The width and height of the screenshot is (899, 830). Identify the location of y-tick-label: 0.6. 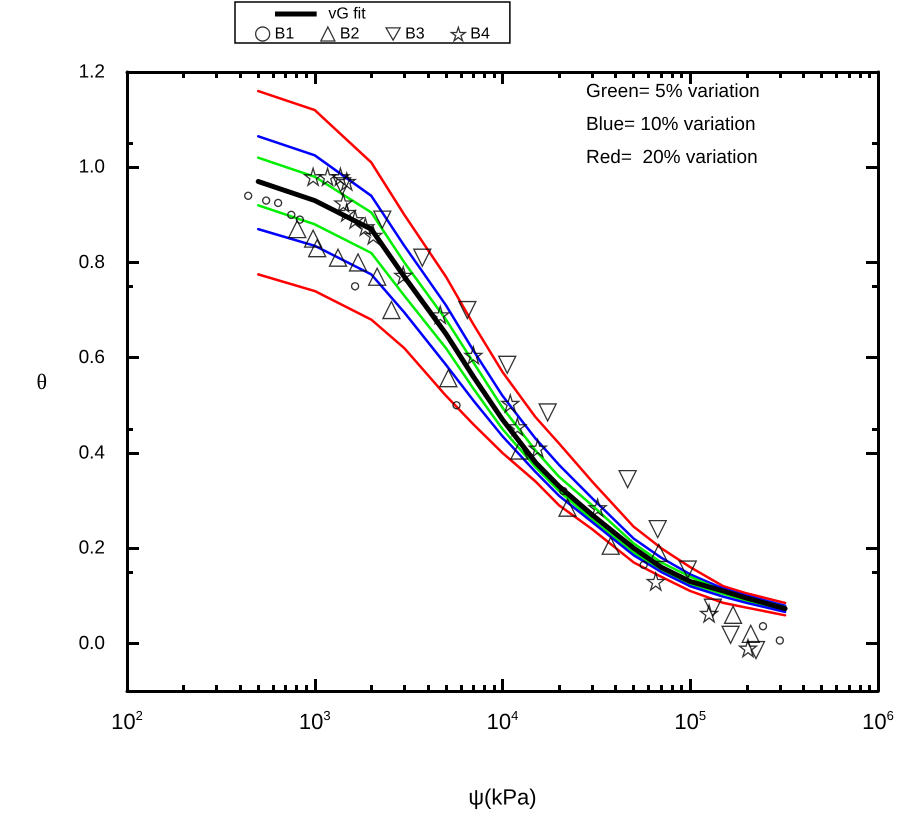
(91, 357).